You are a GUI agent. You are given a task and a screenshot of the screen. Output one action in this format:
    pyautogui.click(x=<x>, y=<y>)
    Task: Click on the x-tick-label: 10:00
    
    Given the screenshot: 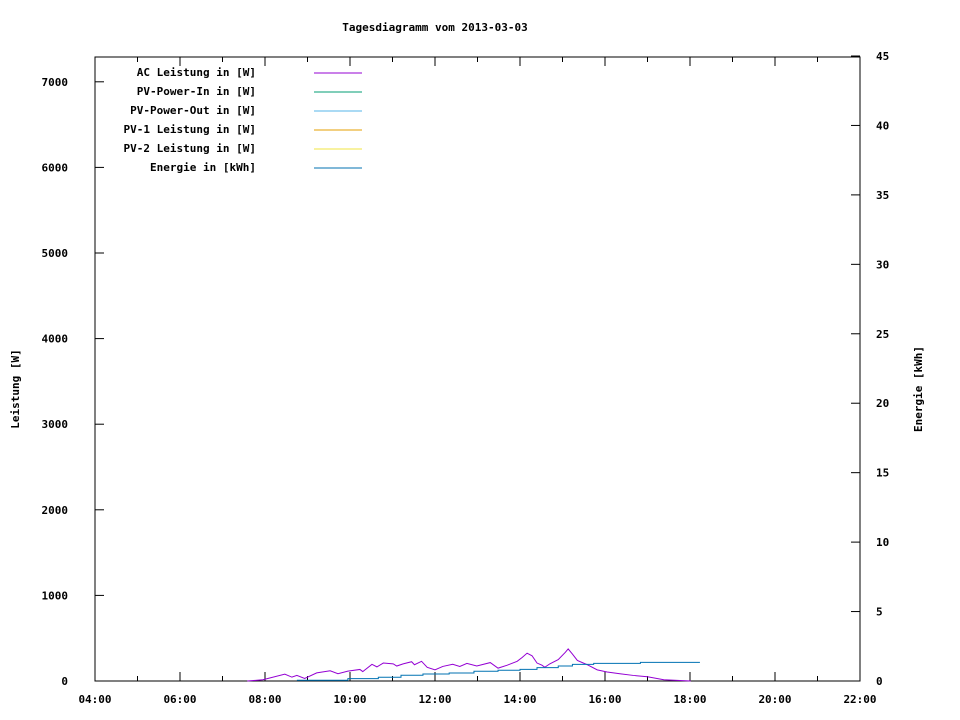 What is the action you would take?
    pyautogui.click(x=349, y=699)
    